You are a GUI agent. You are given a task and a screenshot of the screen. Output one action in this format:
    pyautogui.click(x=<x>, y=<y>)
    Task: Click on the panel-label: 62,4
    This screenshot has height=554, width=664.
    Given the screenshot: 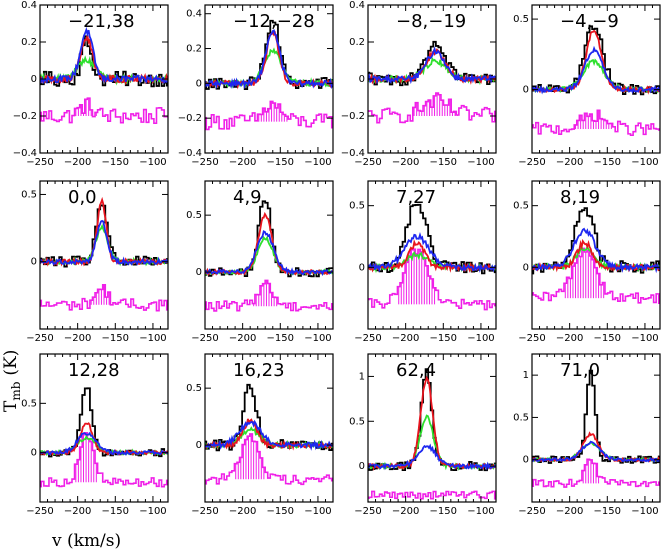 What is the action you would take?
    pyautogui.click(x=416, y=370)
    